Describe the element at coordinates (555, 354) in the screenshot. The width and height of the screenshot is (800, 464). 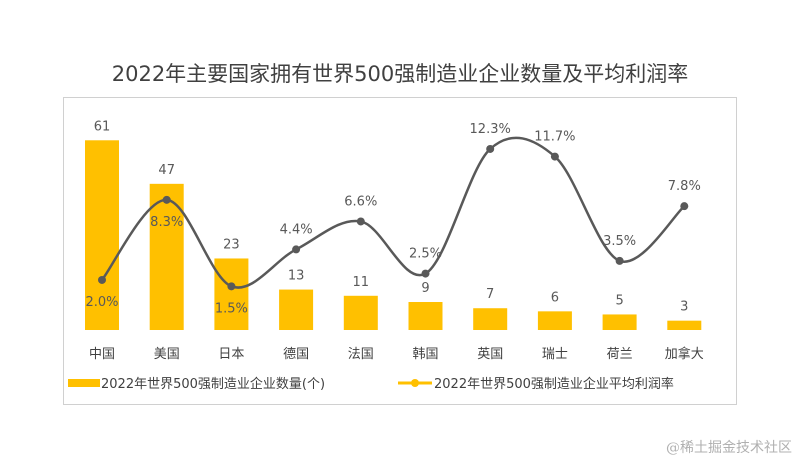
I see `x-tick-label-7: 瑞士` at that location.